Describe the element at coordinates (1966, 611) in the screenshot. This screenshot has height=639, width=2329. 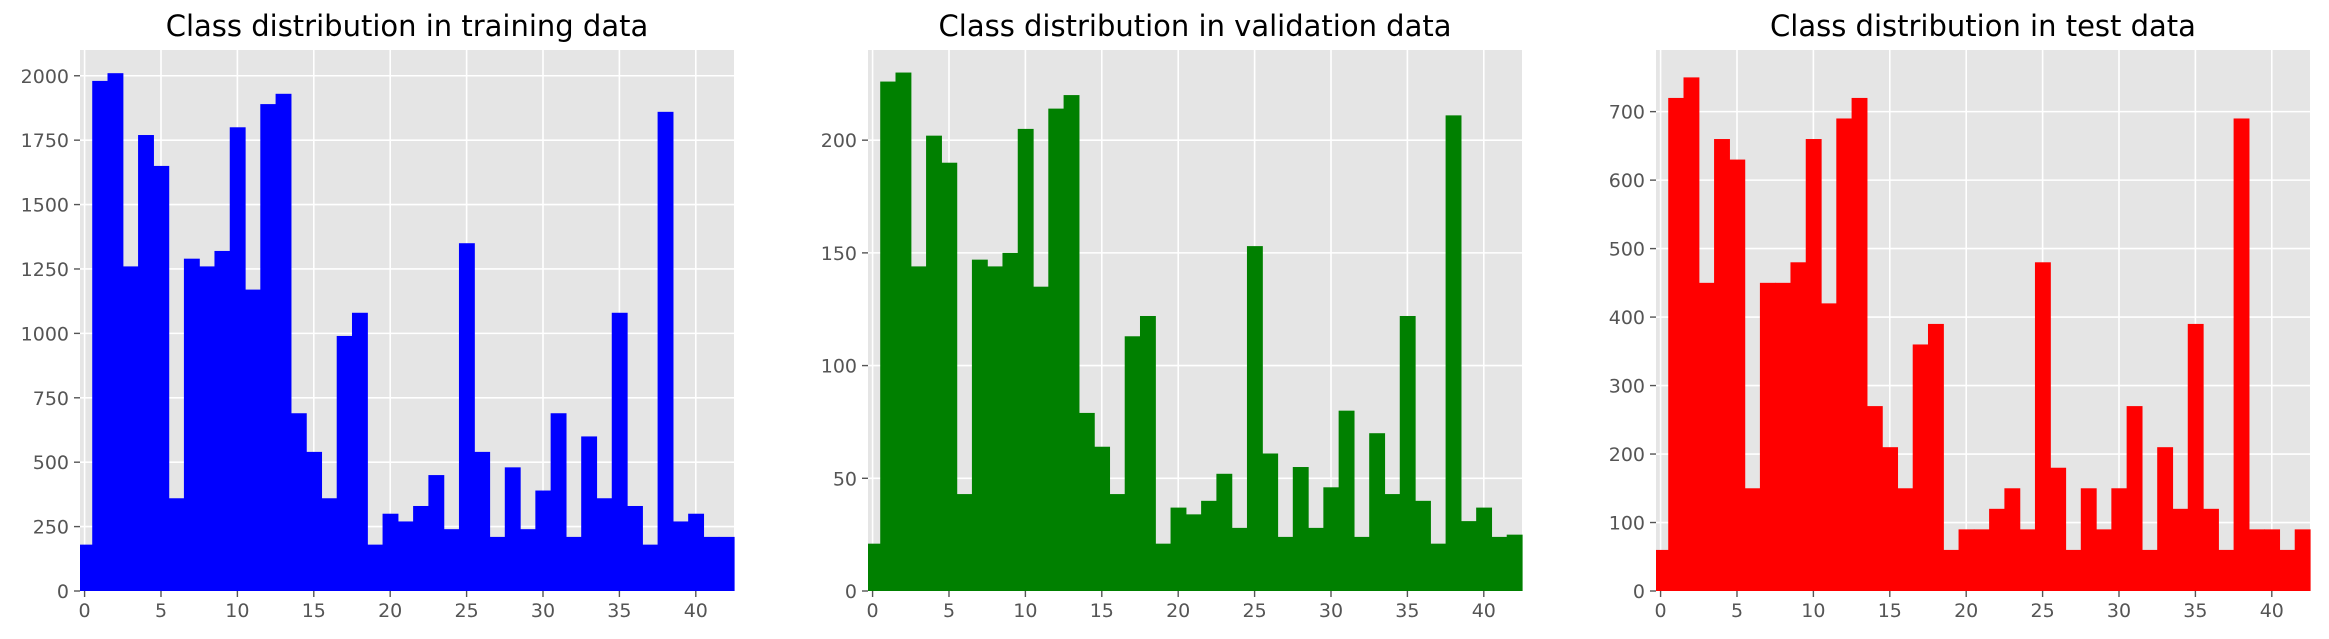
I see `test-x-tick-label: 20` at that location.